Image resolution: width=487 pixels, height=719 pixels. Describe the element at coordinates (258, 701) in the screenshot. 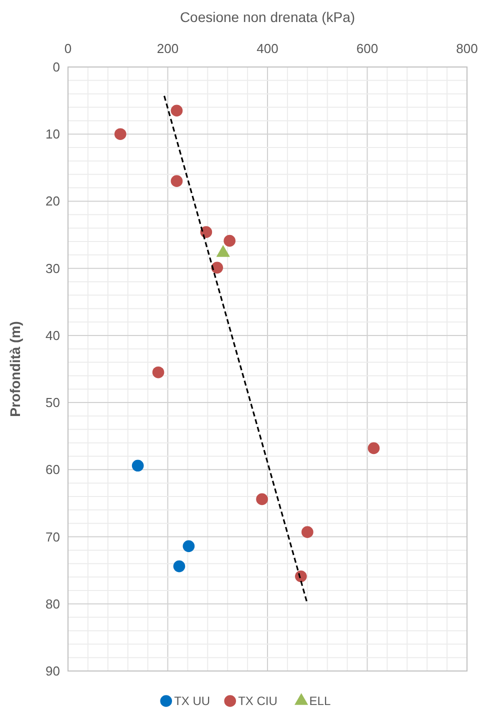

I see `legend-label: TX CIU` at that location.